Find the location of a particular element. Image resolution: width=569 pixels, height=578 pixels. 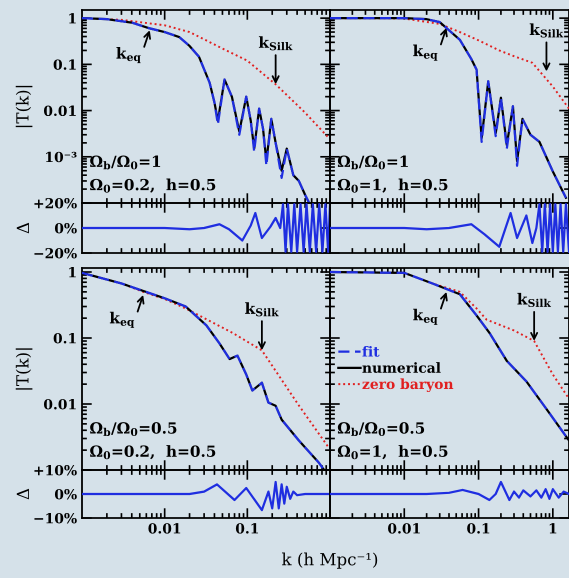

y-tick-label: +10% is located at coordinates (55, 470).